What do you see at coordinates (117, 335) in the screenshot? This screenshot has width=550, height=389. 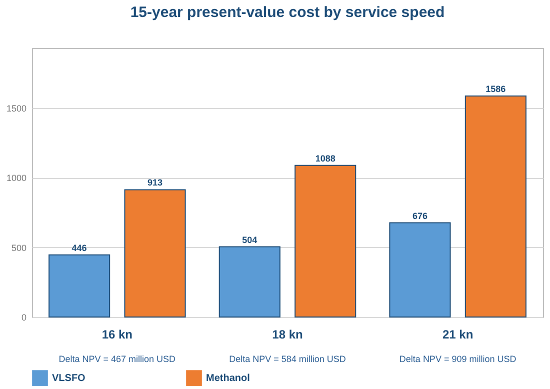 I see `x-tick-label: 16 kn` at bounding box center [117, 335].